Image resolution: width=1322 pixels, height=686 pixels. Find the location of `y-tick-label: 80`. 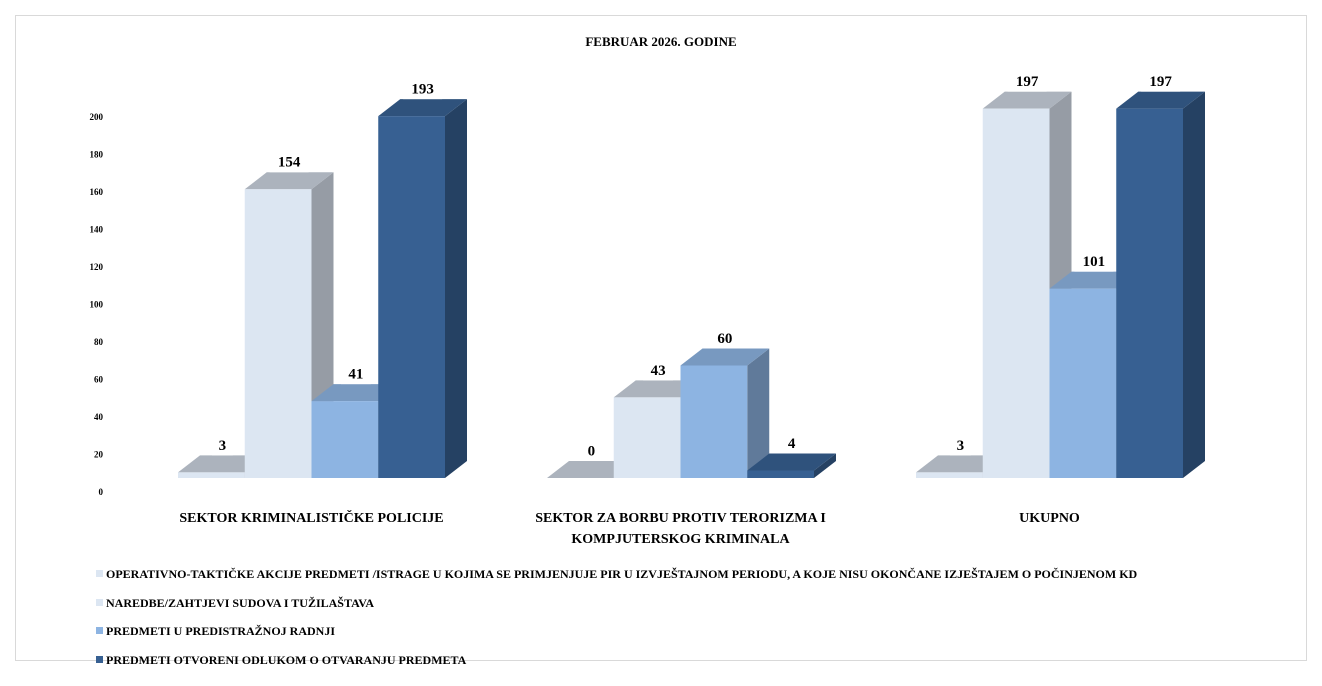

y-tick-label: 80 is located at coordinates (99, 342).